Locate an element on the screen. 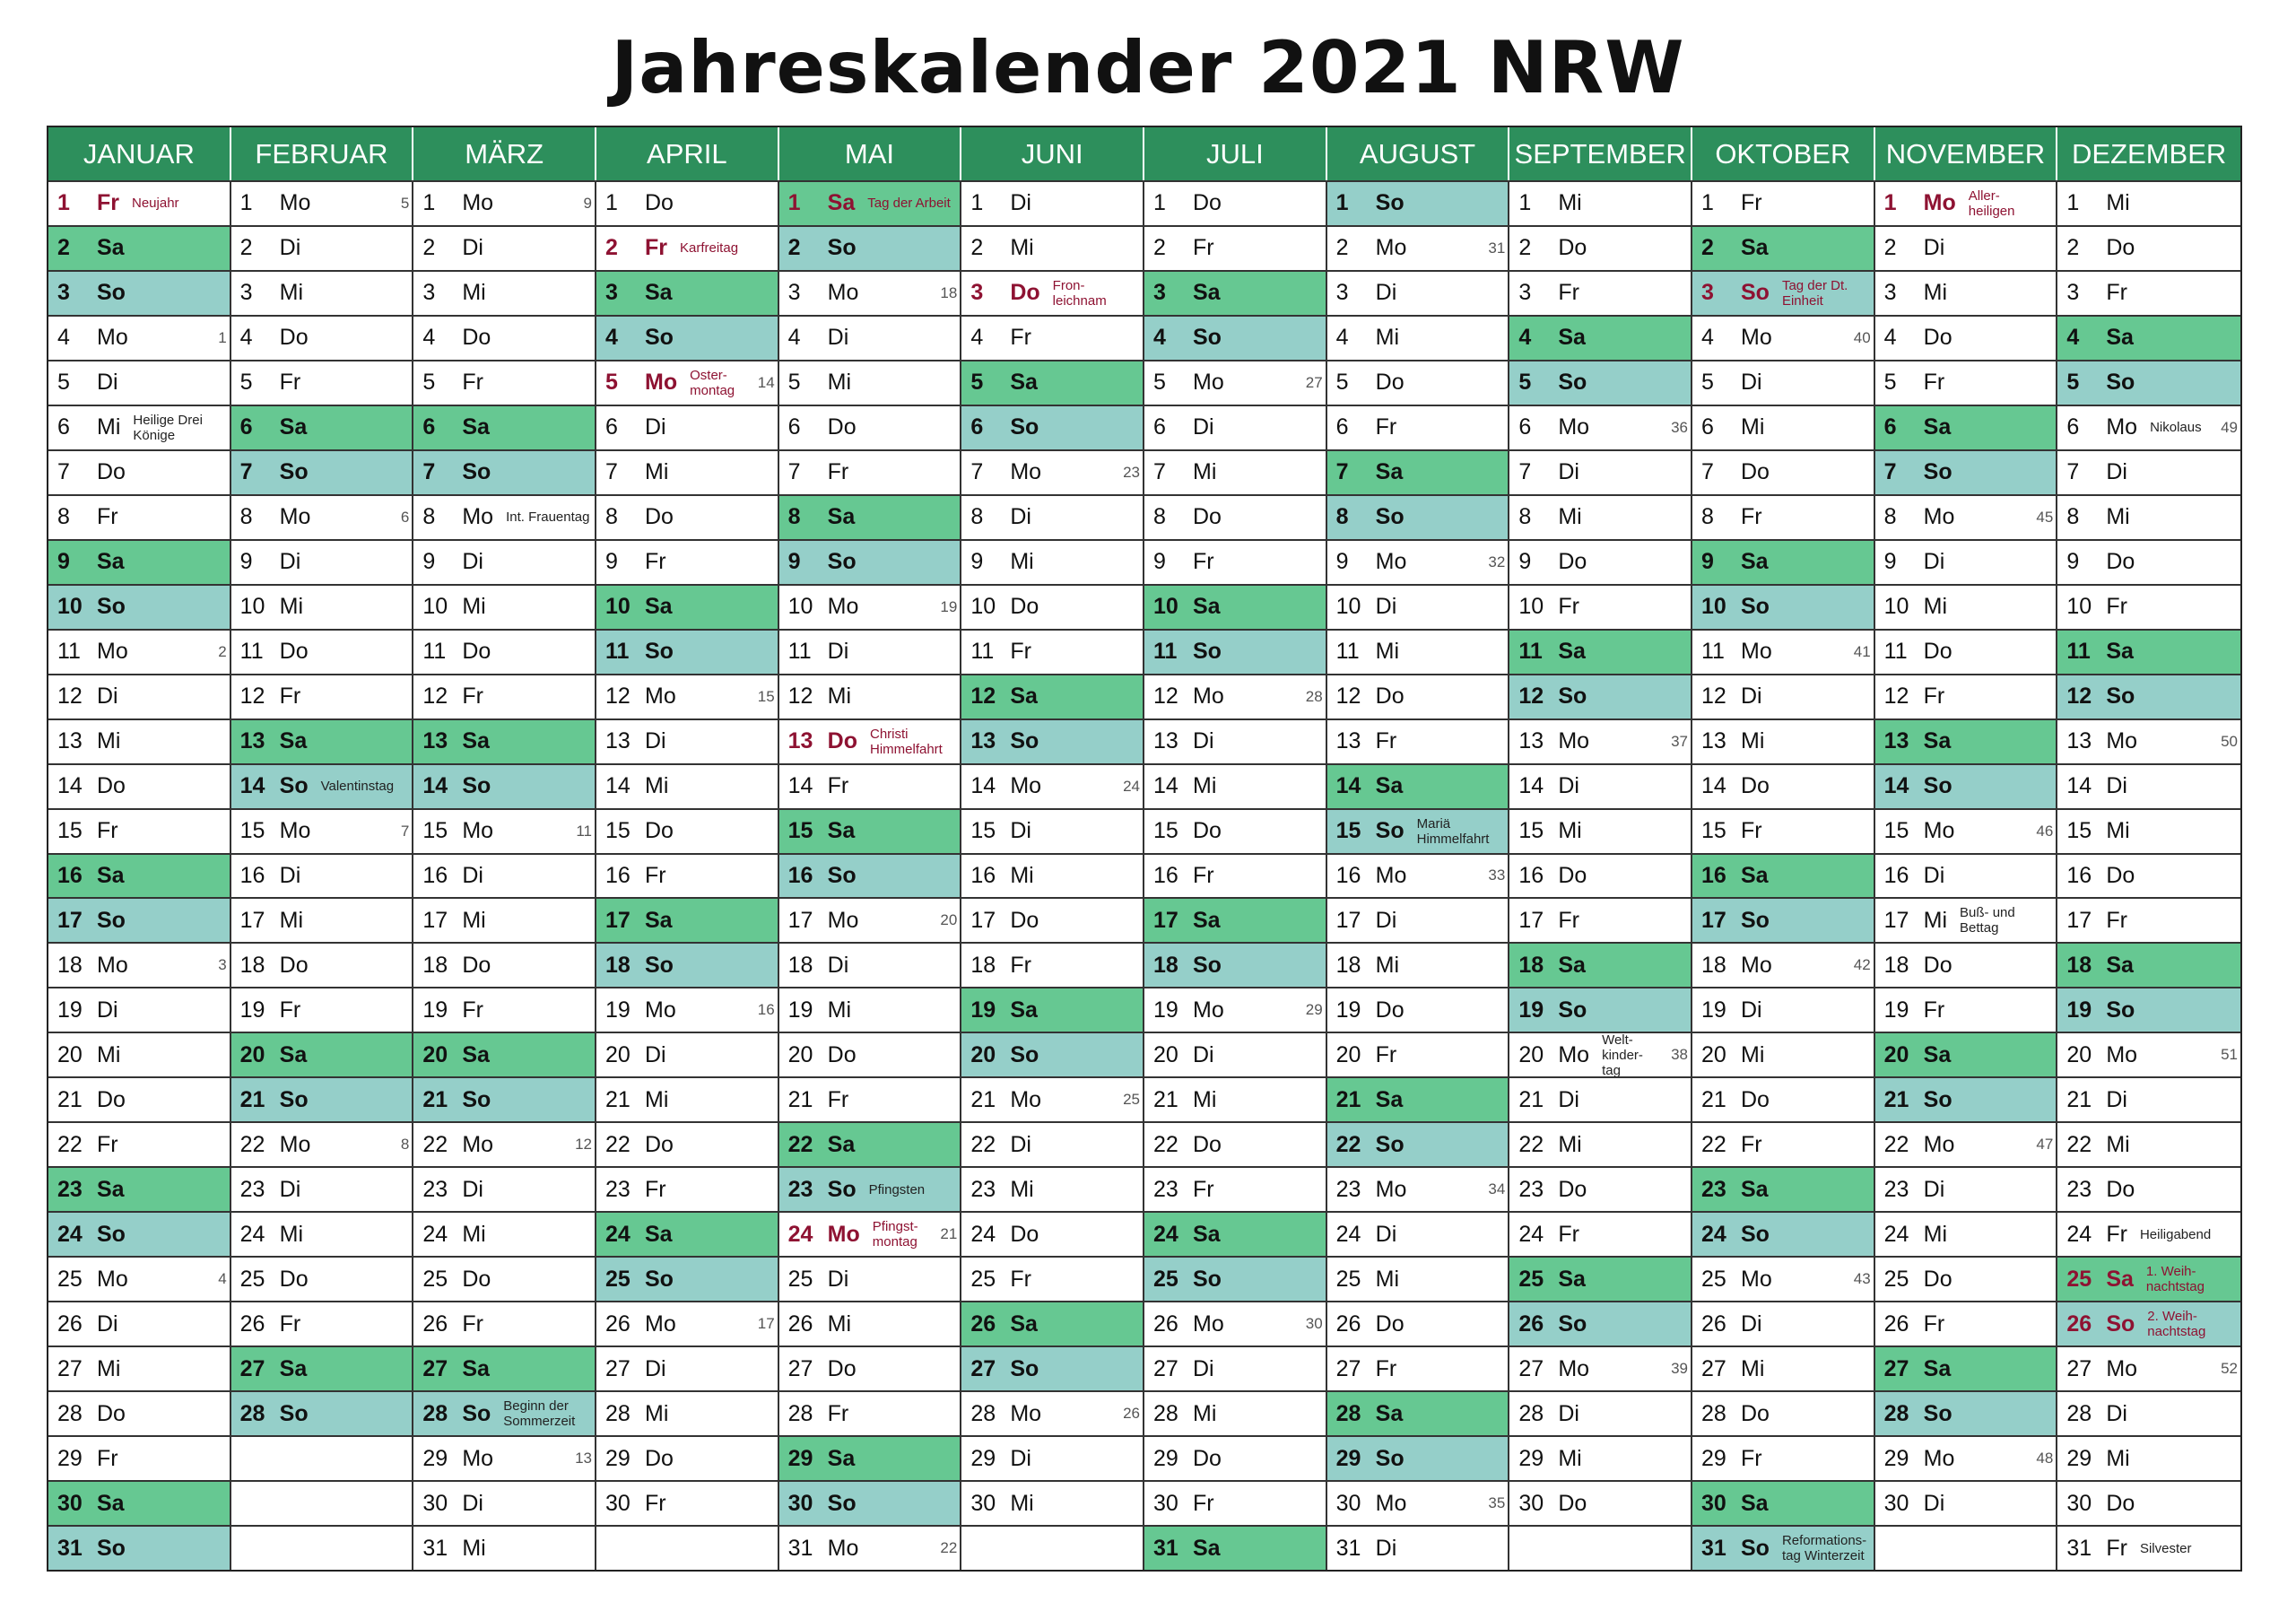 The height and width of the screenshot is (1611, 2296). day-cell: 12 Mo 28 is located at coordinates (1235, 695).